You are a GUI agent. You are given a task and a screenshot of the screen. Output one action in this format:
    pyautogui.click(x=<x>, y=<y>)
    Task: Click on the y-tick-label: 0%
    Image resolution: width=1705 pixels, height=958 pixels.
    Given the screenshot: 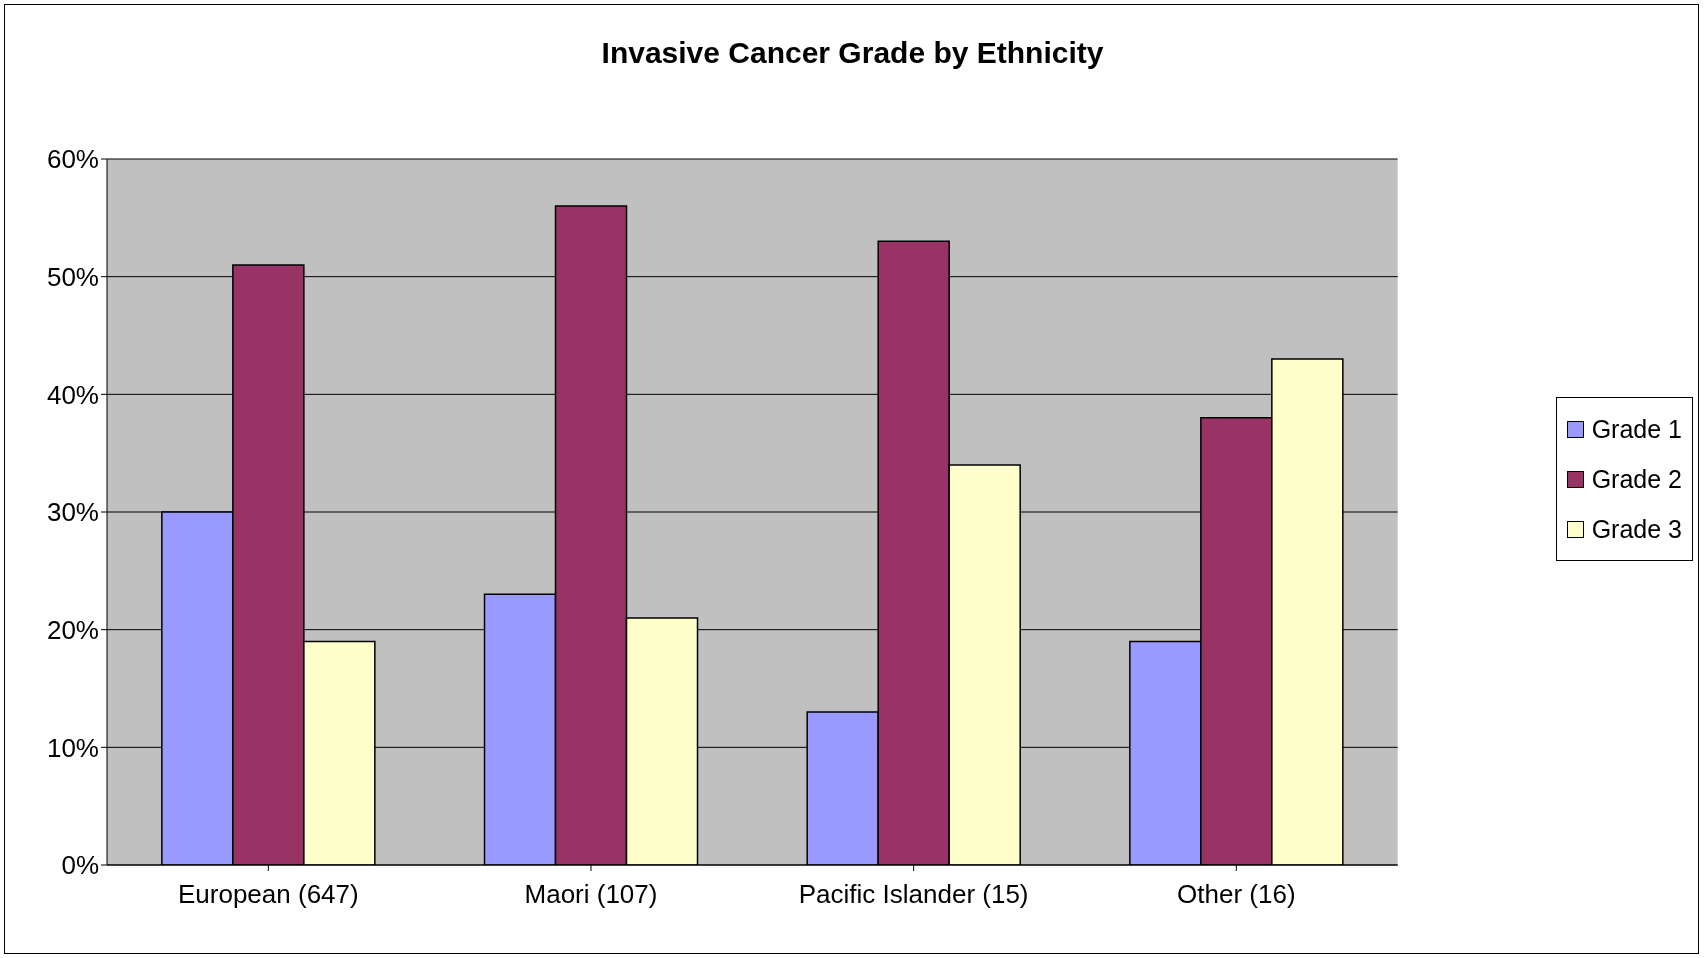 What is the action you would take?
    pyautogui.click(x=80, y=865)
    